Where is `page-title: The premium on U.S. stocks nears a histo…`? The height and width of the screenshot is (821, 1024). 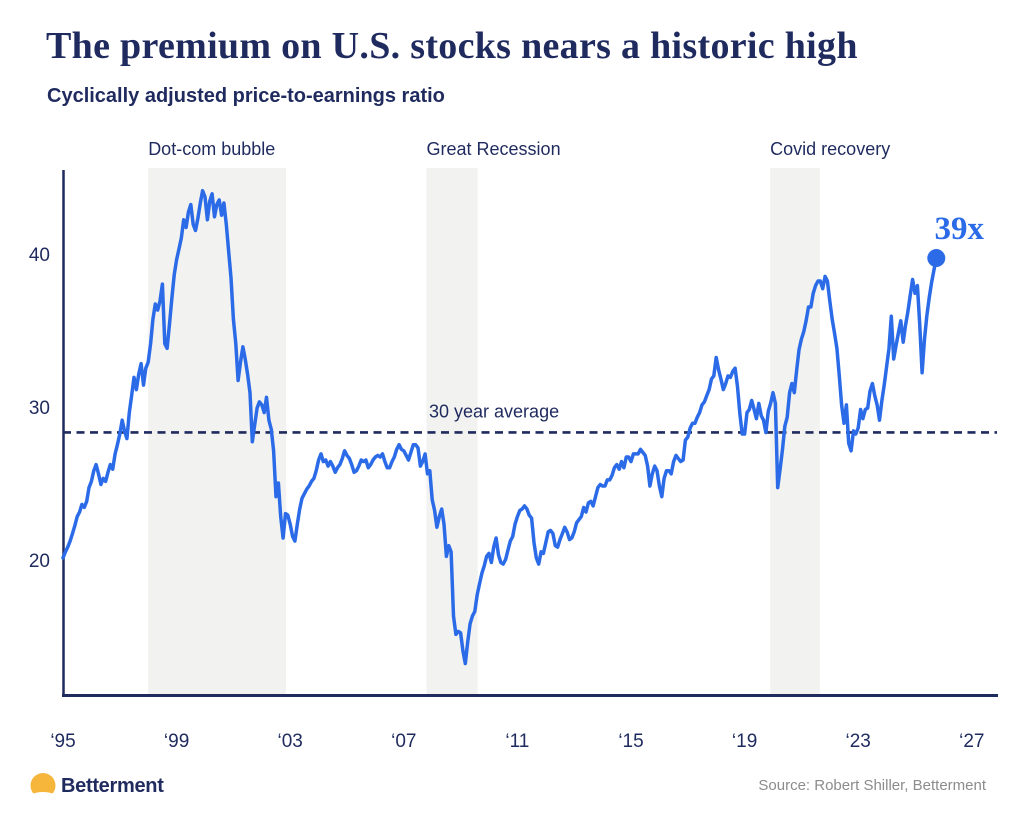
page-title: The premium on U.S. stocks nears a histo… is located at coordinates (452, 46).